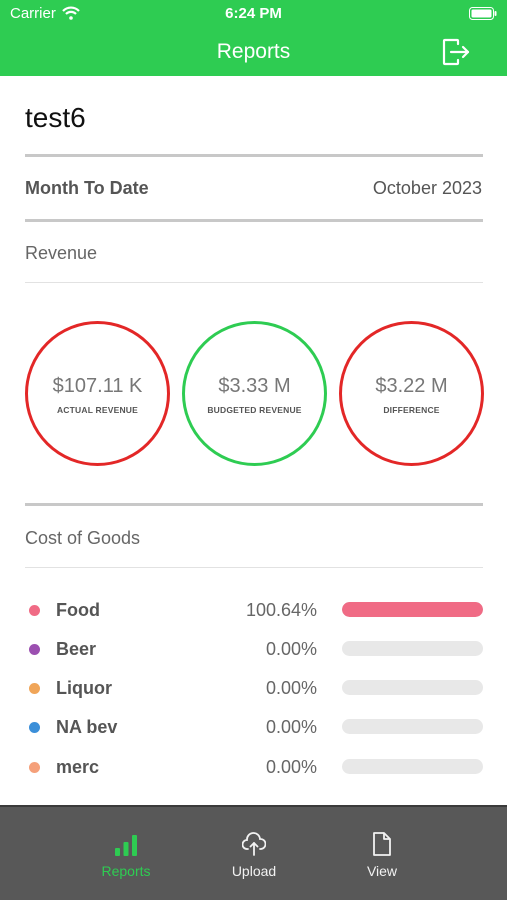 The width and height of the screenshot is (507, 900). I want to click on budgeted-revenue-circle: $3.33 M BUDGETED REVENUE, so click(254, 393).